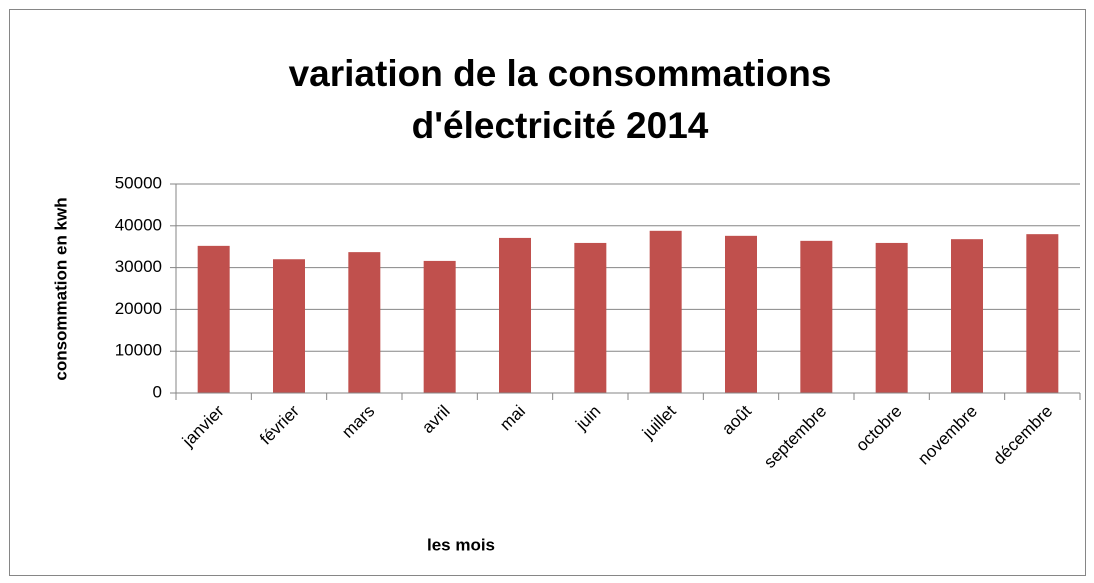  I want to click on y-tick-label: 40000, so click(138, 224).